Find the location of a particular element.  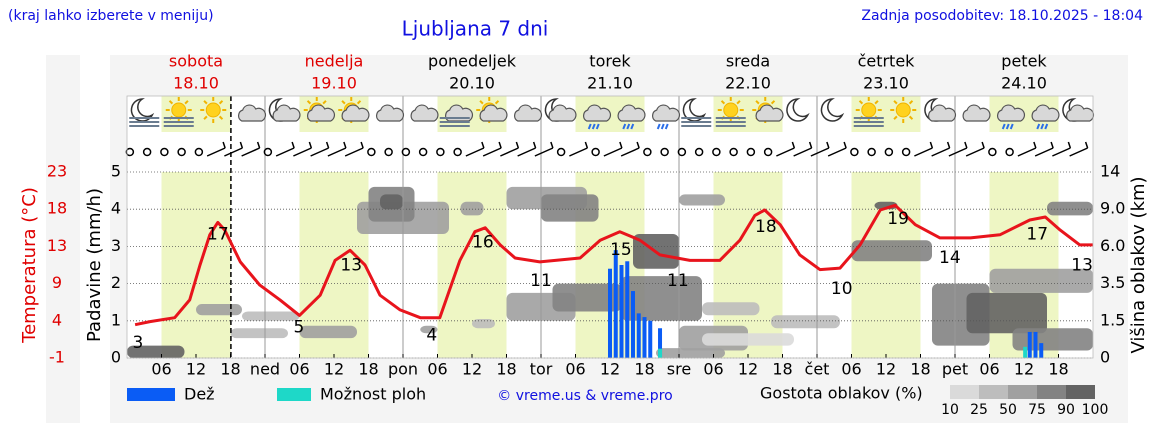

sun is located at coordinates (869, 110).